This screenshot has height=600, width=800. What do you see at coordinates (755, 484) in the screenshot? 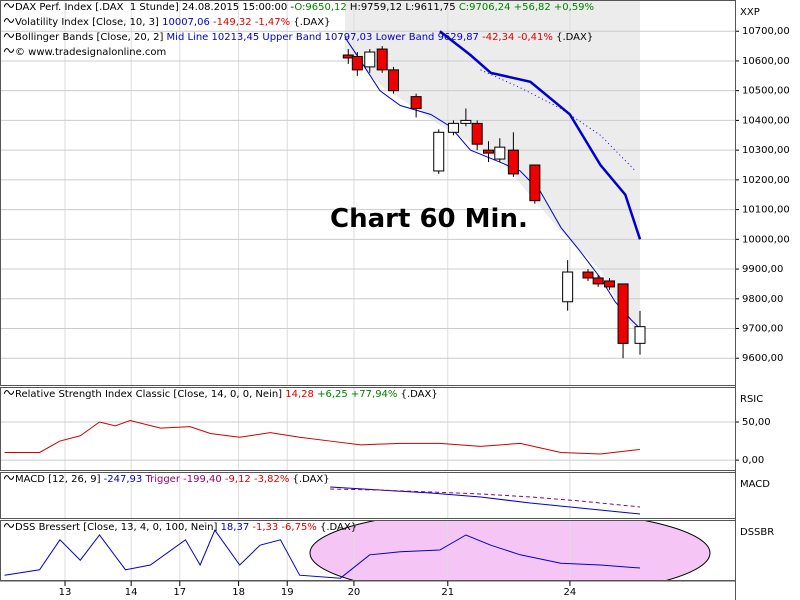
I see `panel-label: MACD` at bounding box center [755, 484].